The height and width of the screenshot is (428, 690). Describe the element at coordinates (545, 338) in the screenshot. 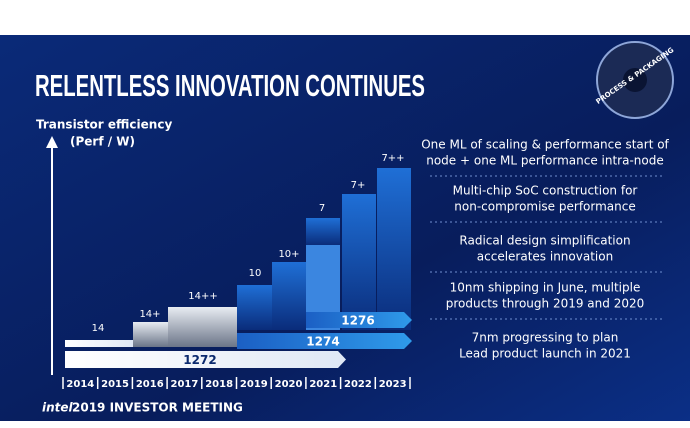

I see `highlight-text: 7nm progressing to plan` at that location.